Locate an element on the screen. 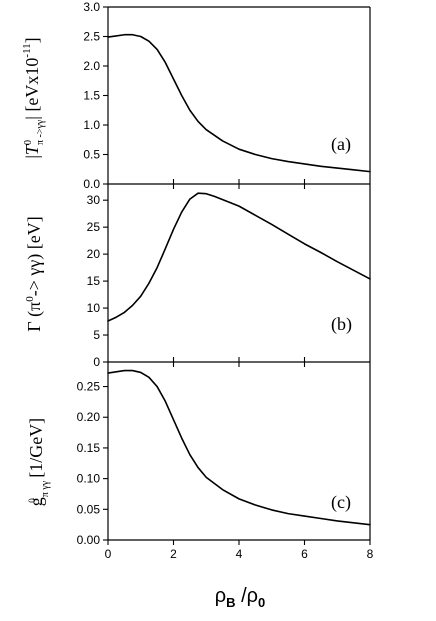 This screenshot has width=436, height=621. y-title-a-superscript: 0 is located at coordinates (28, 142).